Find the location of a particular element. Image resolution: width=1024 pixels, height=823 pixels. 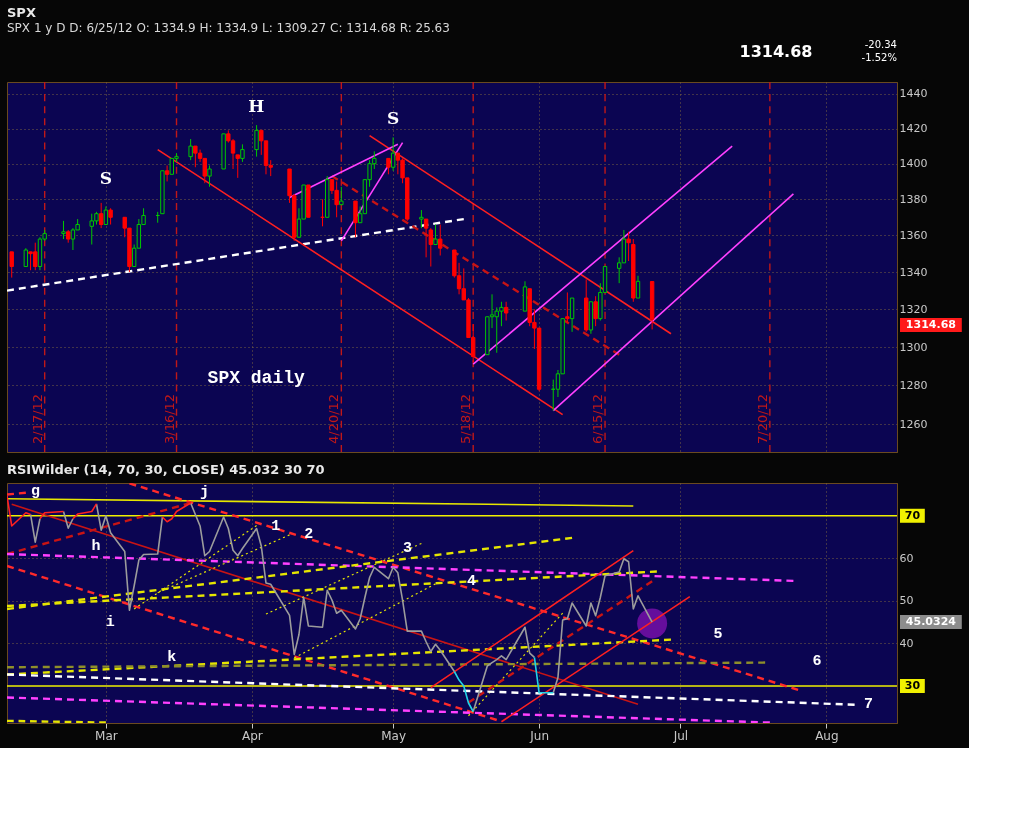

x-tick-label: May is located at coordinates (394, 735).